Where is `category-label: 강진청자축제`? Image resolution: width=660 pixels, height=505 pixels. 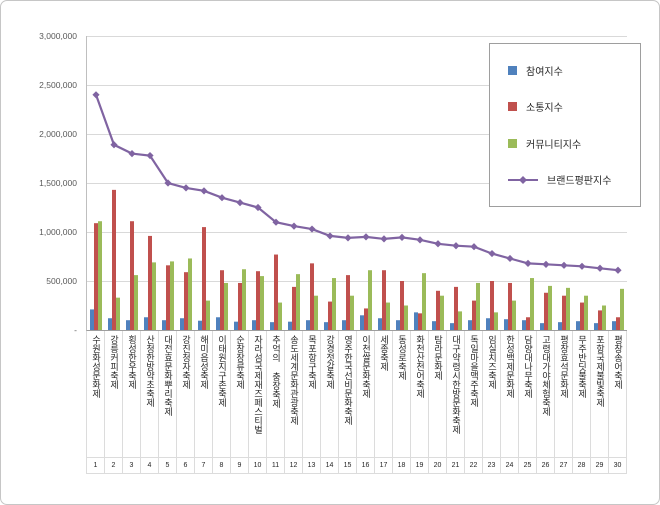
category-label: 강진청자축제 is located at coordinates (186, 362).